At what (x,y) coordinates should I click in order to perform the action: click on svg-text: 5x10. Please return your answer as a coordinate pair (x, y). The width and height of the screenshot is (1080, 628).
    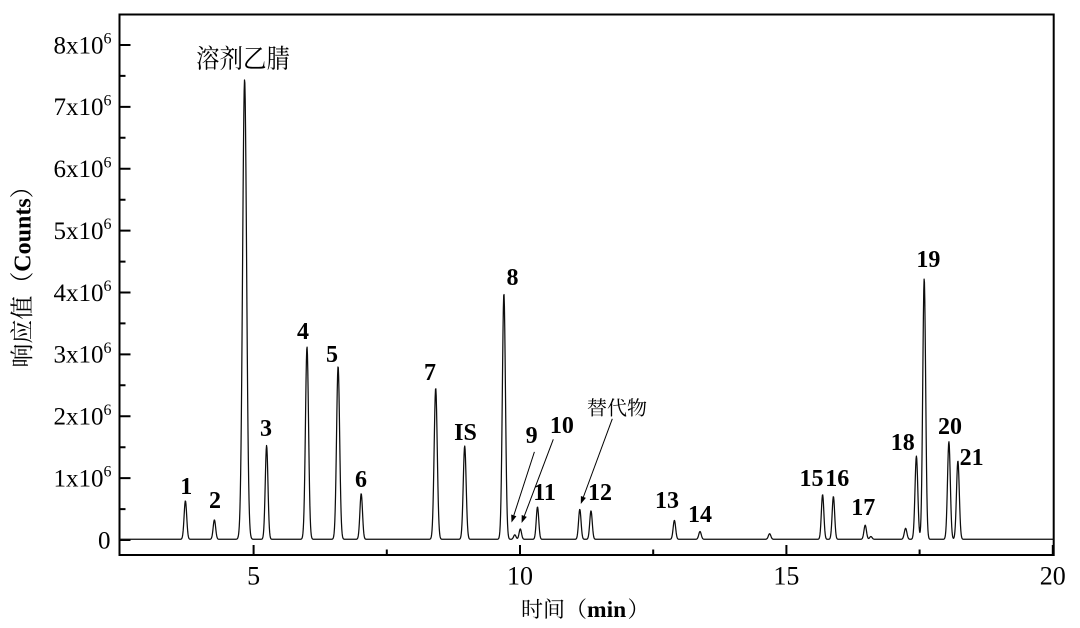
    Looking at the image, I should click on (79, 231).